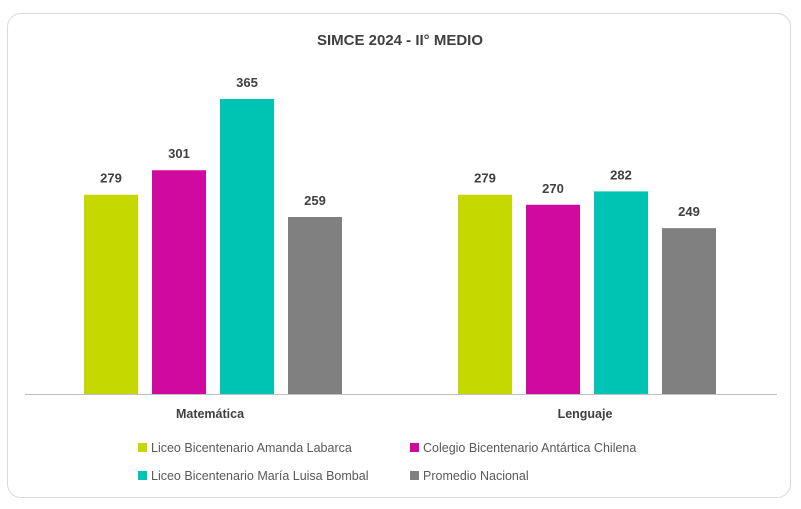  I want to click on data-label-matematica-antartica-chilena: 301, so click(179, 153).